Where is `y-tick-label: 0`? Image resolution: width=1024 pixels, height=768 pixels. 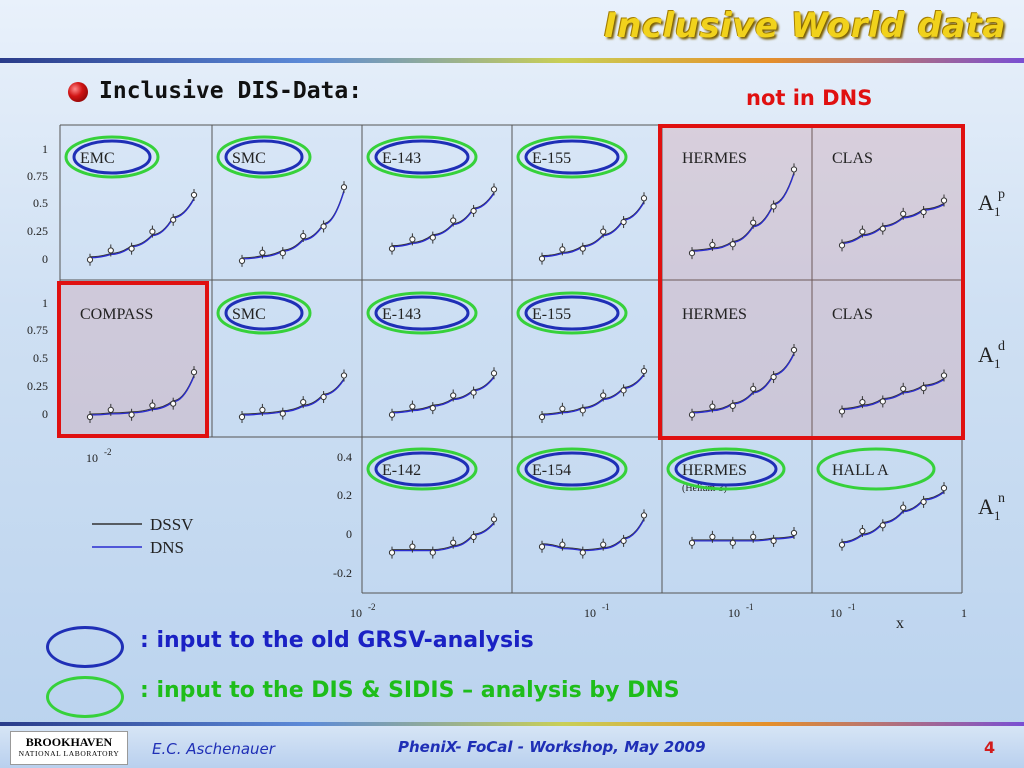
y-tick-label: 0 is located at coordinates (45, 414).